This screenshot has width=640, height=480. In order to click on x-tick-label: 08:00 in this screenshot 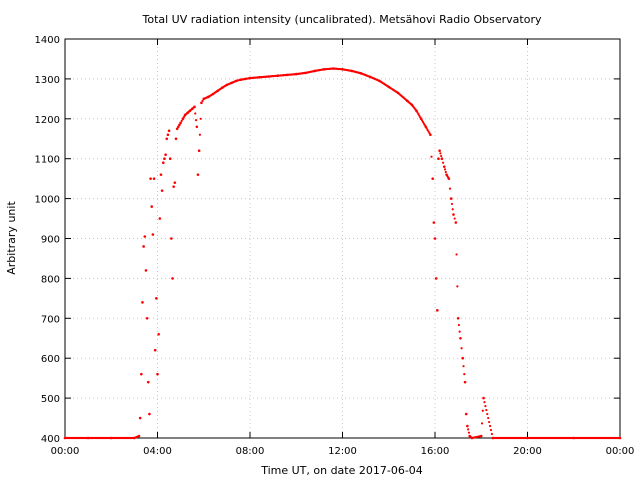, I will do `click(250, 451)`.